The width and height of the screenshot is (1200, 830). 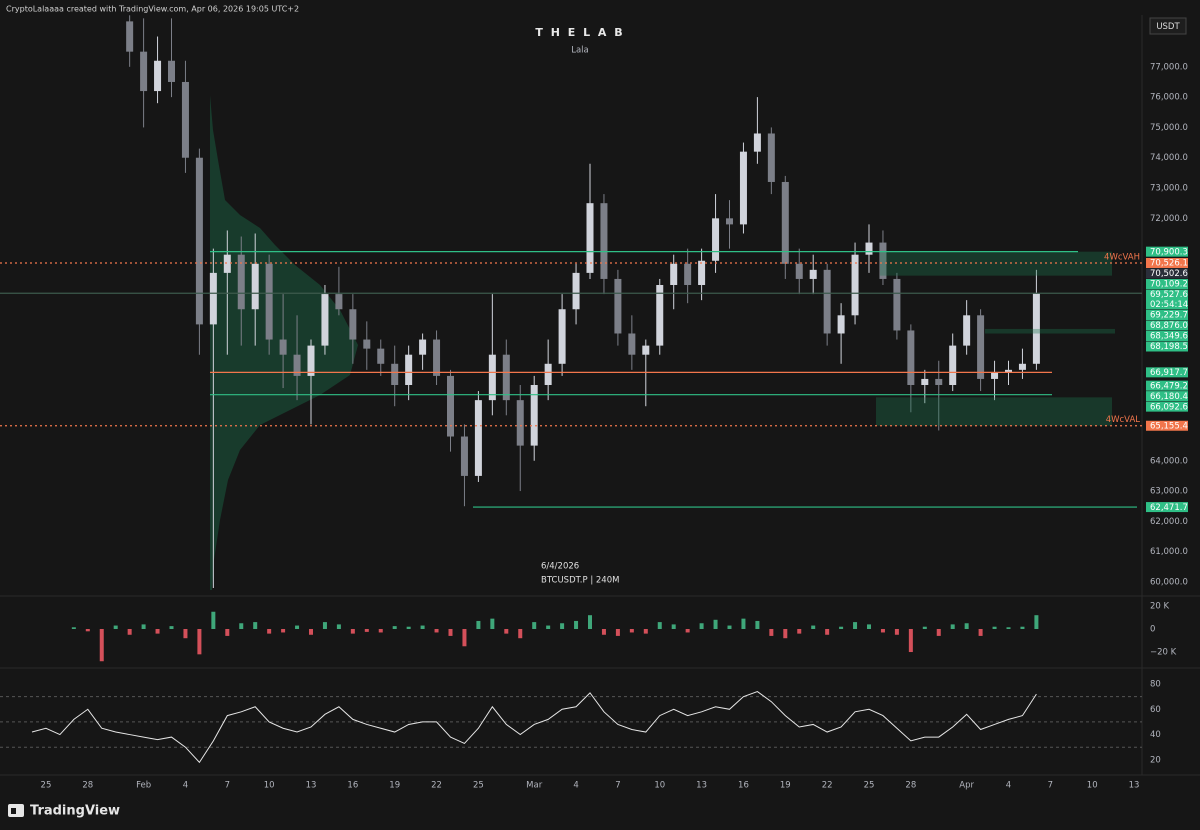 What do you see at coordinates (1163, 653) in the screenshot?
I see `y-tick-label: −20 K` at bounding box center [1163, 653].